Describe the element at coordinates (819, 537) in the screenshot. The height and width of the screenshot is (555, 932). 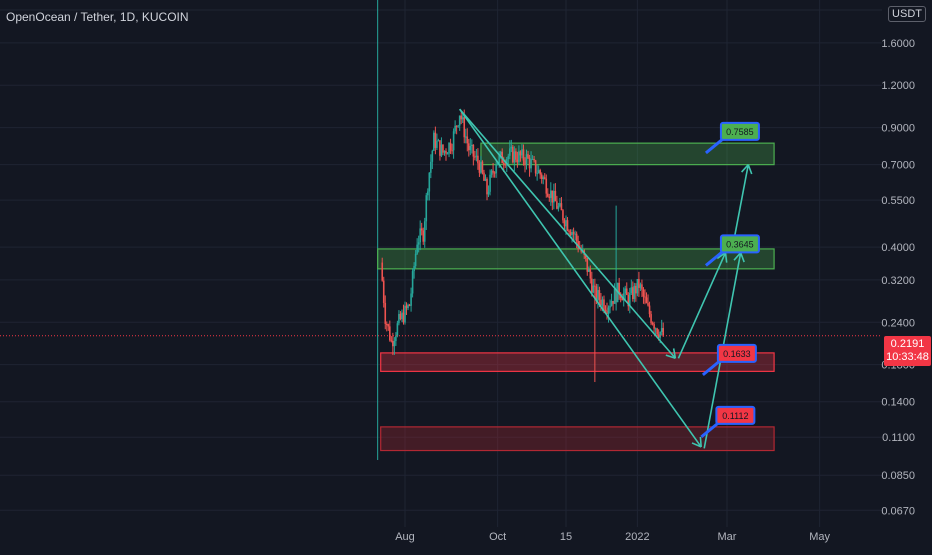
I see `time-axis-label: May` at that location.